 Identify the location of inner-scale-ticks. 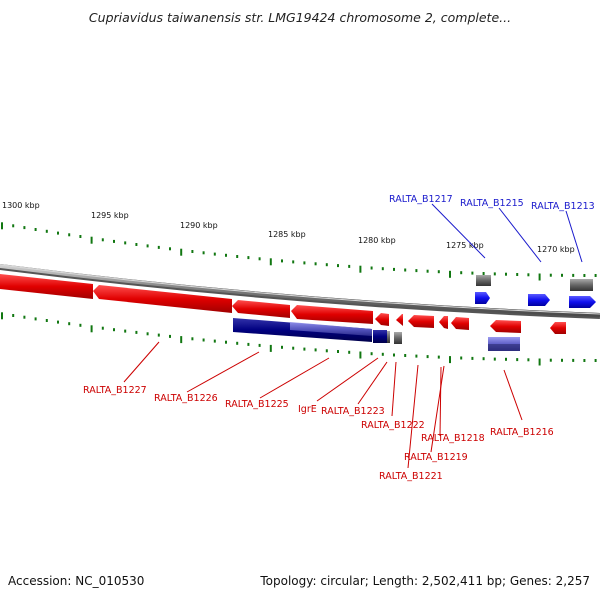
(299, 339).